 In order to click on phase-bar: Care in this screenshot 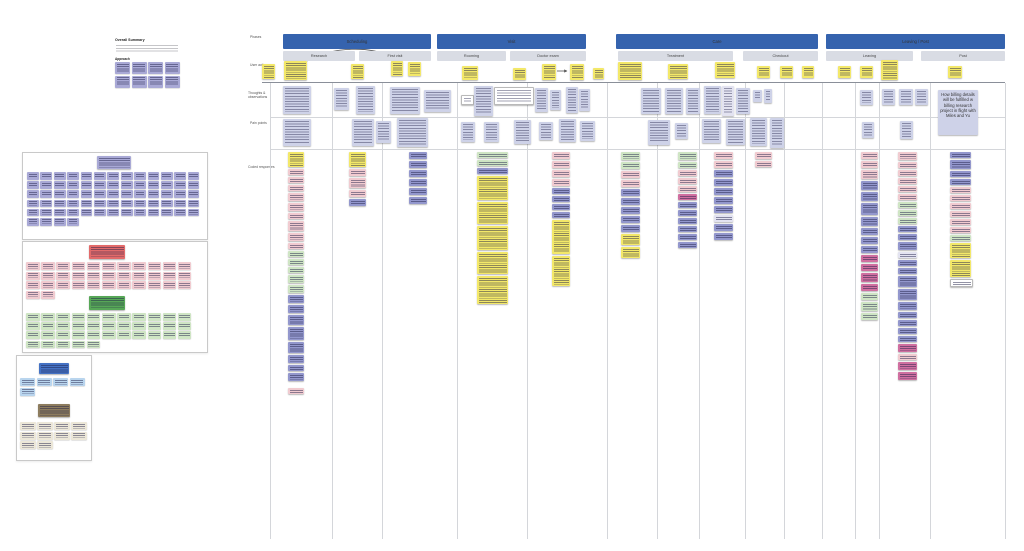, I will do `click(717, 41)`.